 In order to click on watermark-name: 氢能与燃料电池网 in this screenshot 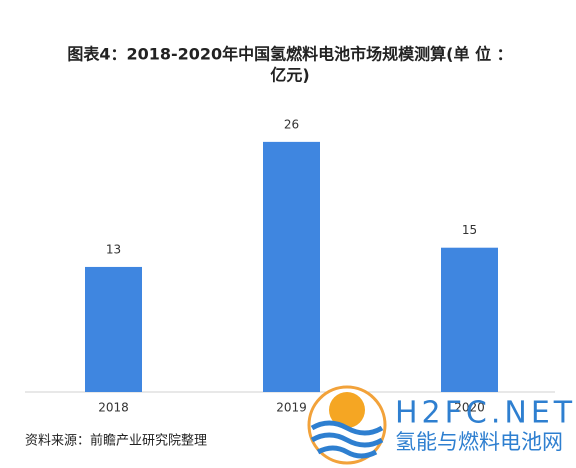, I will do `click(479, 442)`.